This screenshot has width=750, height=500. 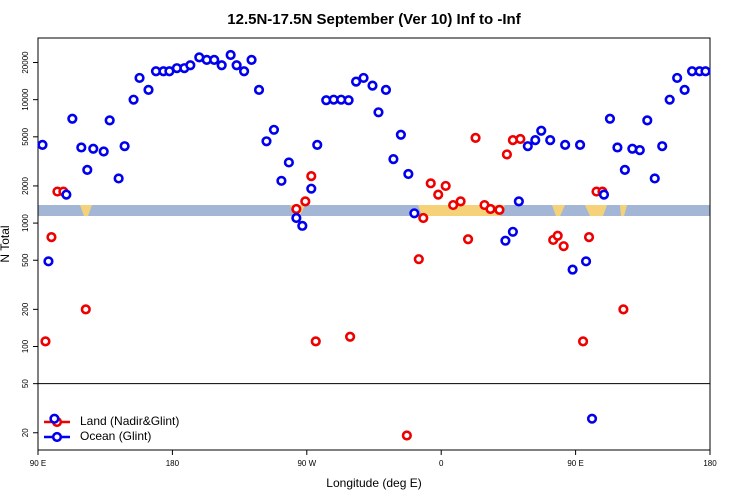 I want to click on y-tick-label: 10000, so click(x=25, y=99).